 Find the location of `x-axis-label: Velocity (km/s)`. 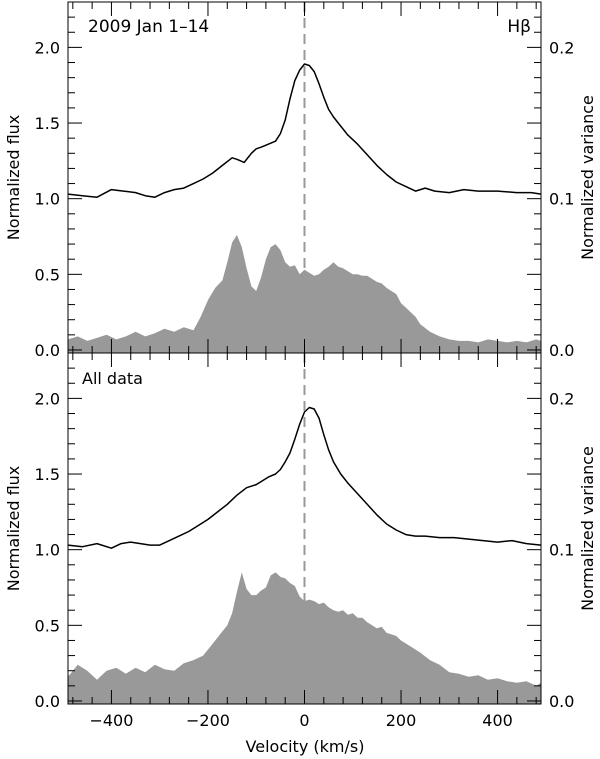

x-axis-label: Velocity (km/s) is located at coordinates (305, 746).